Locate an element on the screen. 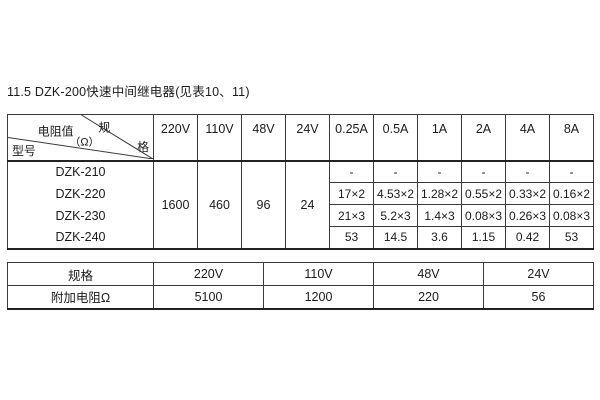  spec-column-header: 220V is located at coordinates (208, 274).